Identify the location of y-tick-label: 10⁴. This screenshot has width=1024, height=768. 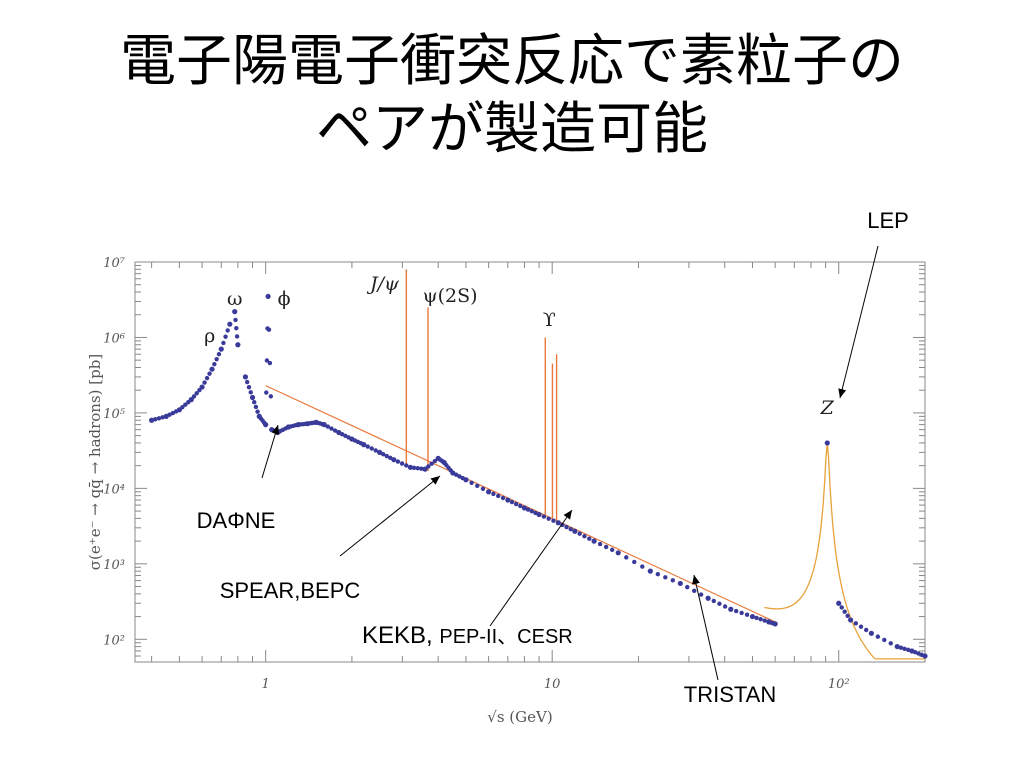
(114, 489).